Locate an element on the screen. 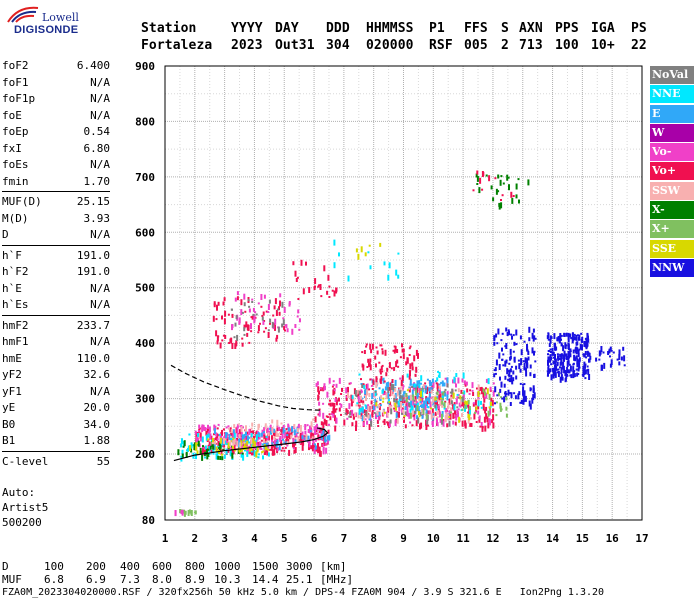 Image resolution: width=700 pixels, height=600 pixels. param-name: h`F is located at coordinates (12, 255).